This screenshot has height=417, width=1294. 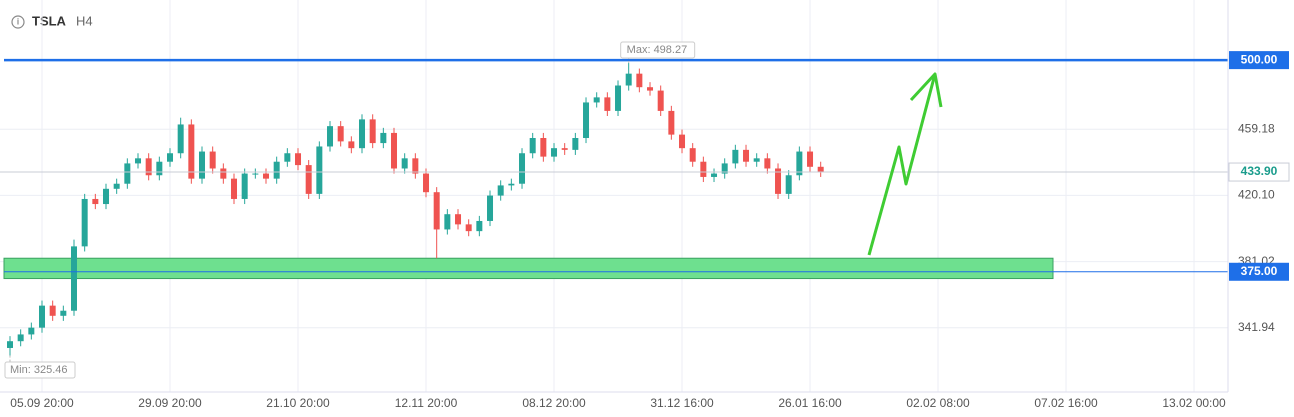 I want to click on annotation-max: Max: 498.27, so click(x=657, y=50).